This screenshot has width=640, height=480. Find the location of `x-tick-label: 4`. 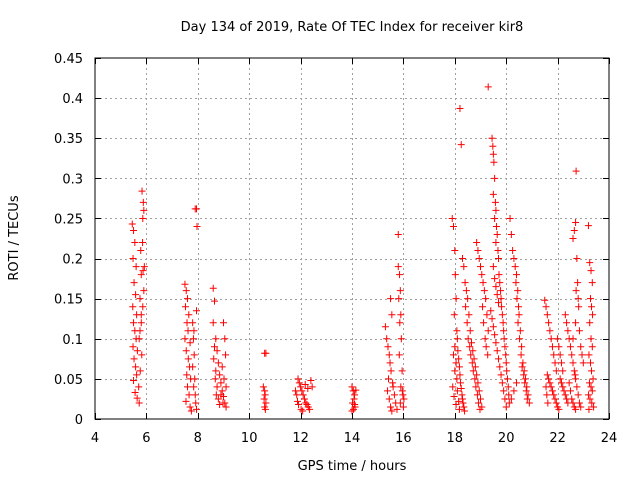

x-tick-label: 4 is located at coordinates (95, 438).